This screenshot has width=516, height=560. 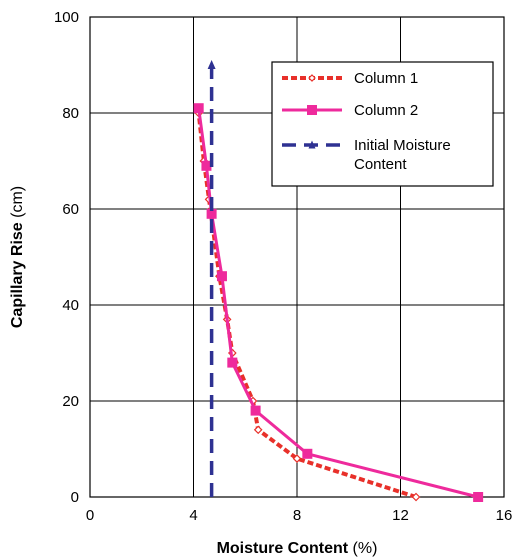 What do you see at coordinates (386, 78) in the screenshot?
I see `legend-label: Column 1` at bounding box center [386, 78].